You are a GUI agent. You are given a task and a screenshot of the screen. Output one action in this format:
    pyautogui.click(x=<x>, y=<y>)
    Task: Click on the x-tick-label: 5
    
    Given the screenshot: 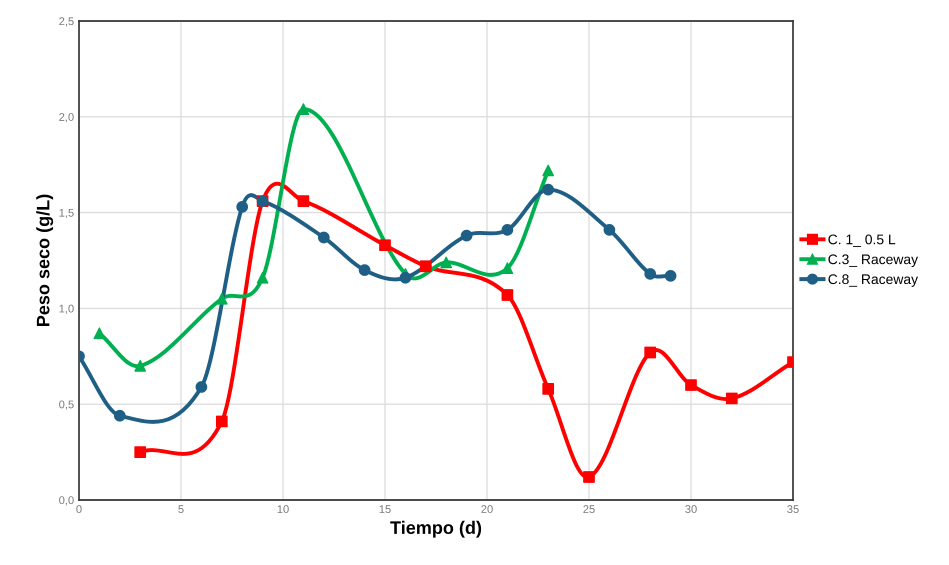 What is the action you would take?
    pyautogui.click(x=181, y=509)
    